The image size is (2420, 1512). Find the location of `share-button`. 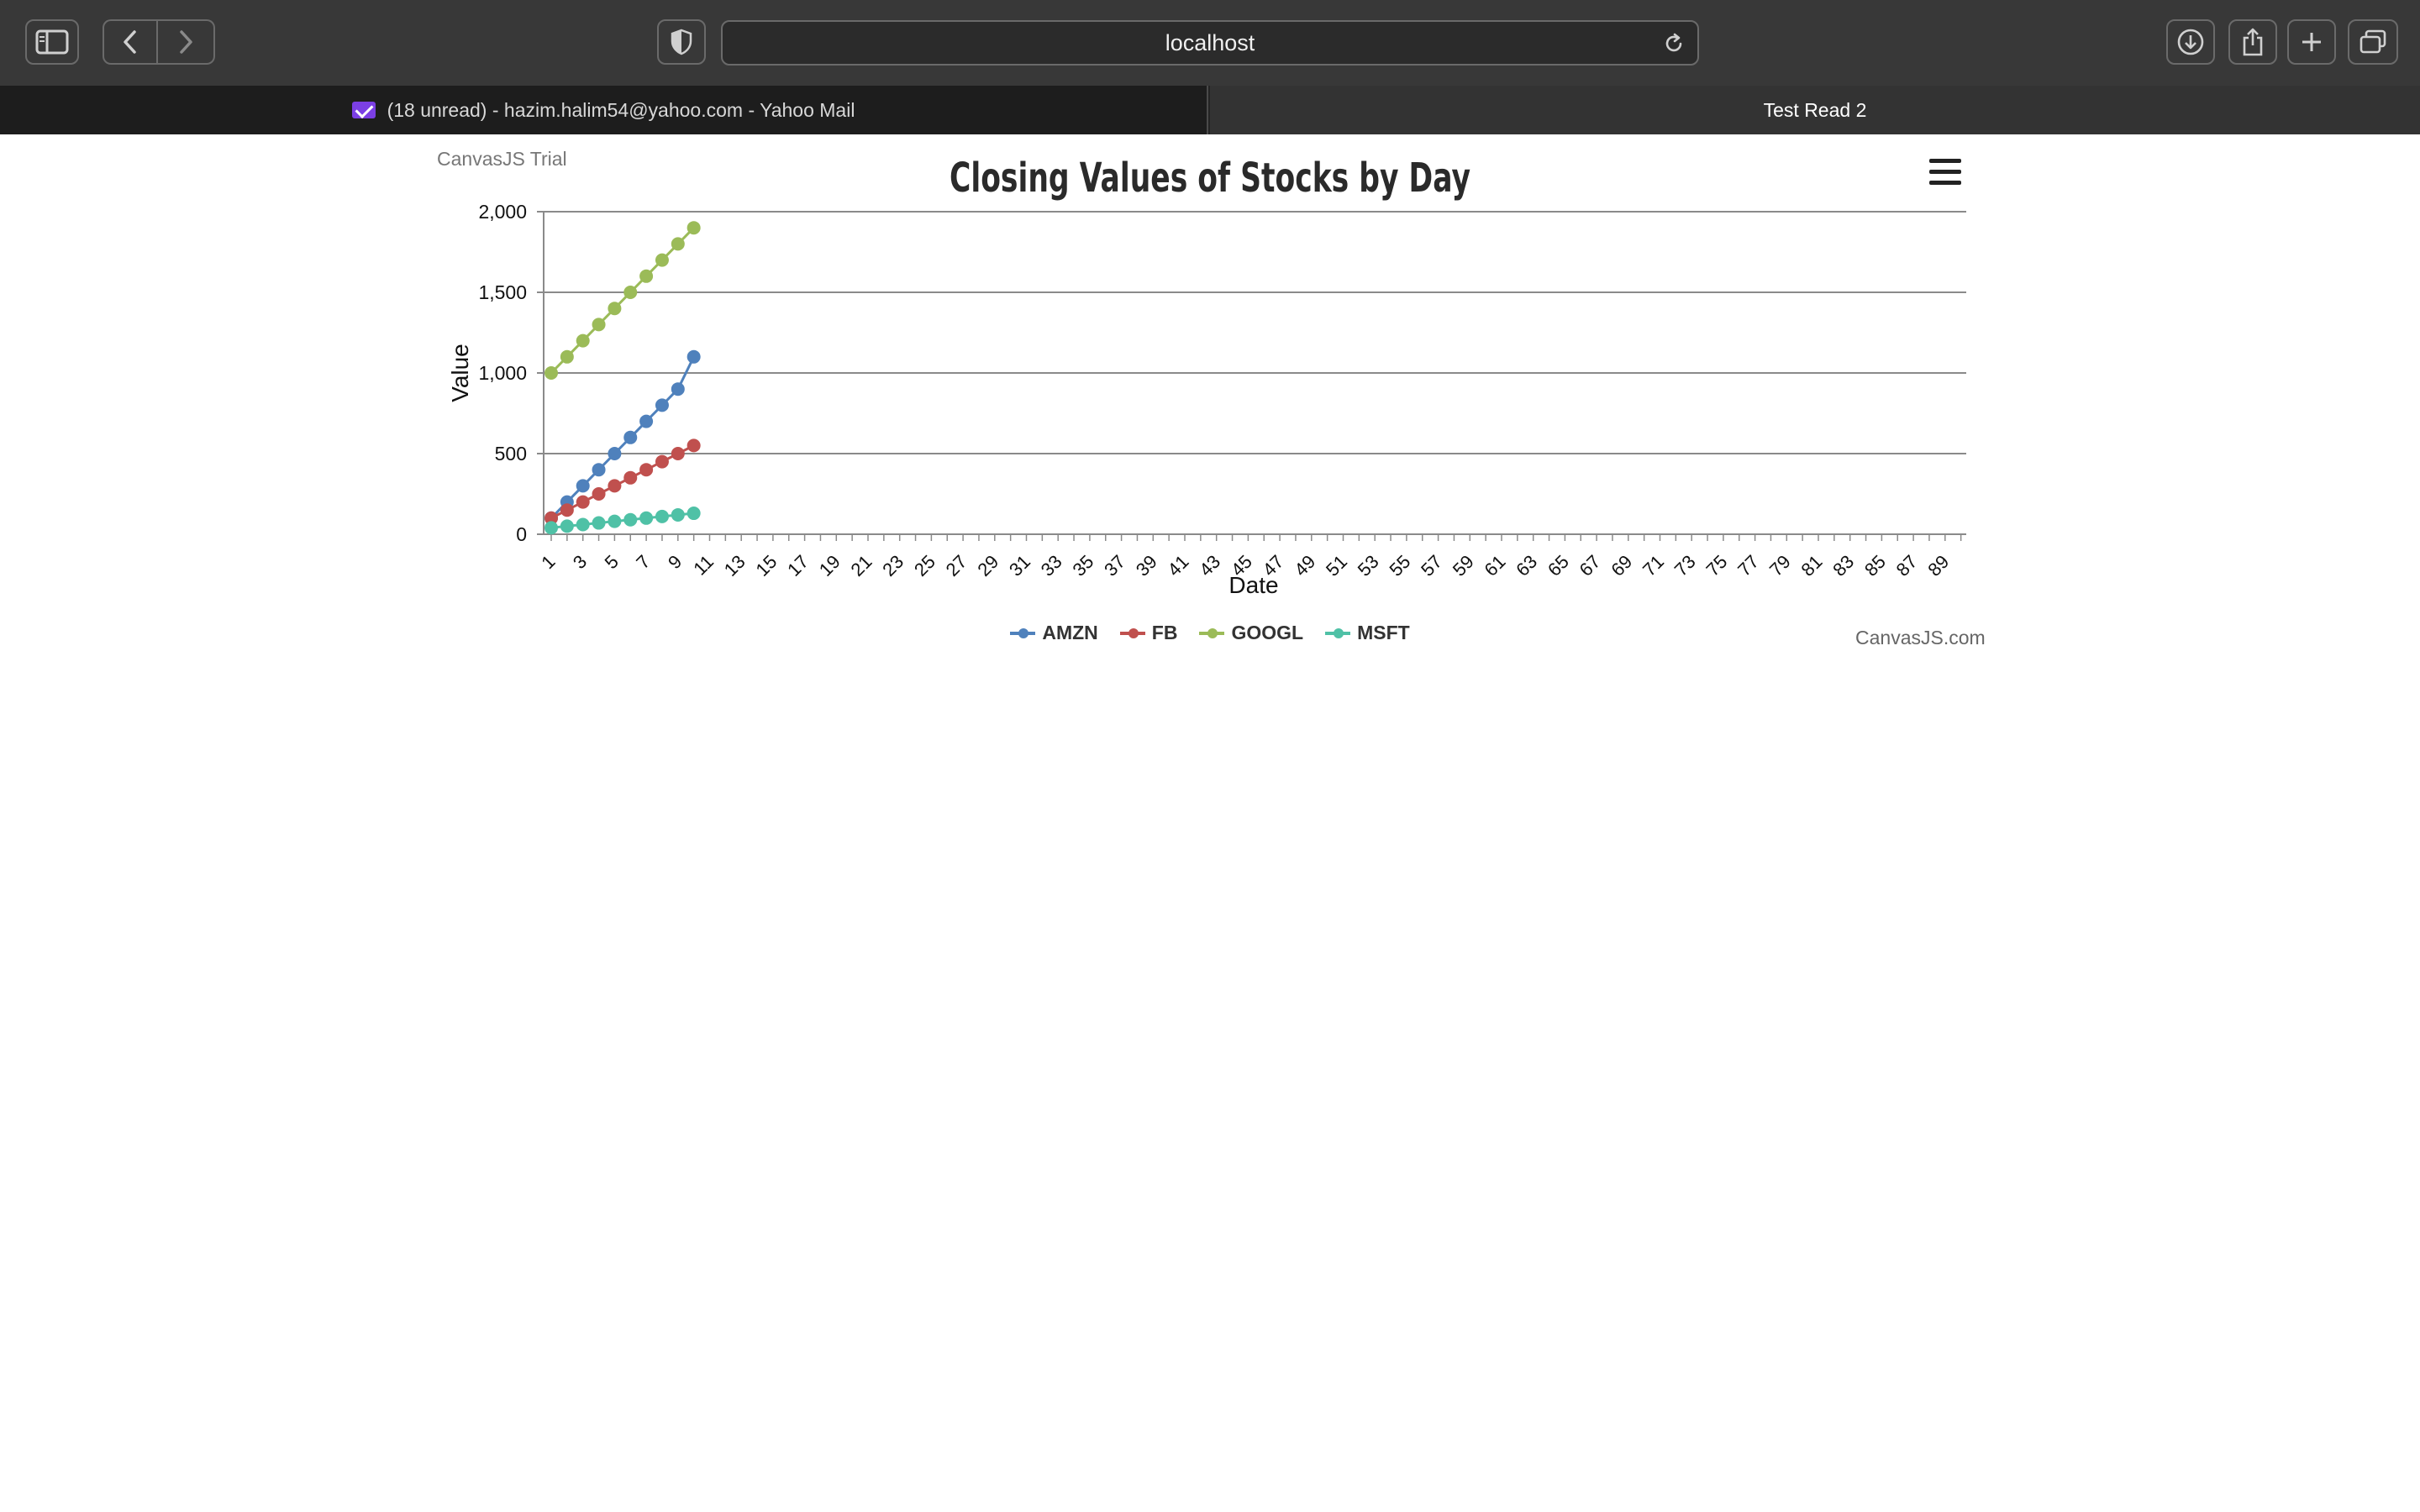

share-button is located at coordinates (2252, 42).